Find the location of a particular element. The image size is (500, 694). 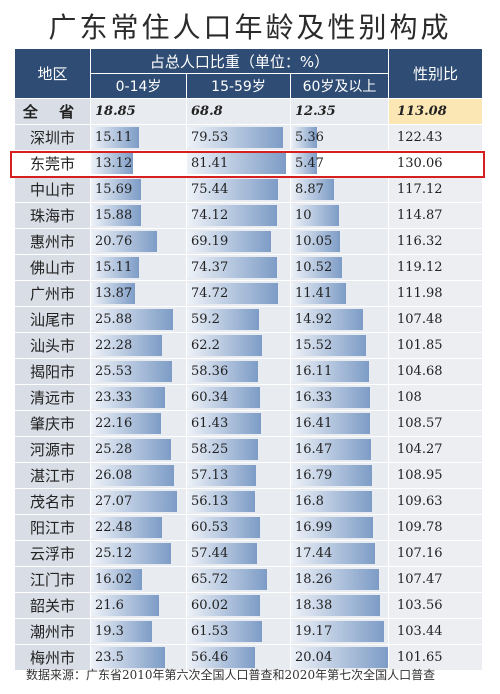

value-cell-age-0-14: 25.28 is located at coordinates (138, 449).